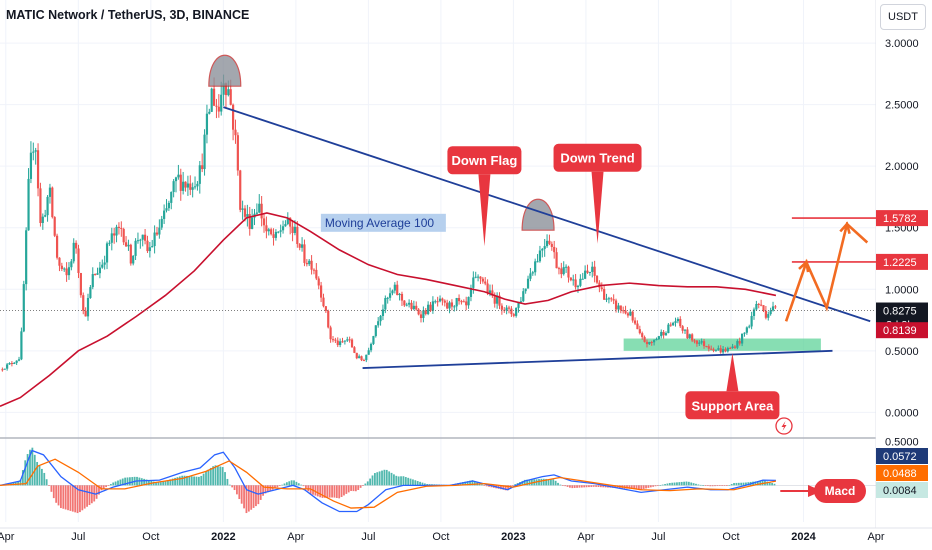  What do you see at coordinates (900, 263) in the screenshot?
I see `target-price-label-2: 1.2225` at bounding box center [900, 263].